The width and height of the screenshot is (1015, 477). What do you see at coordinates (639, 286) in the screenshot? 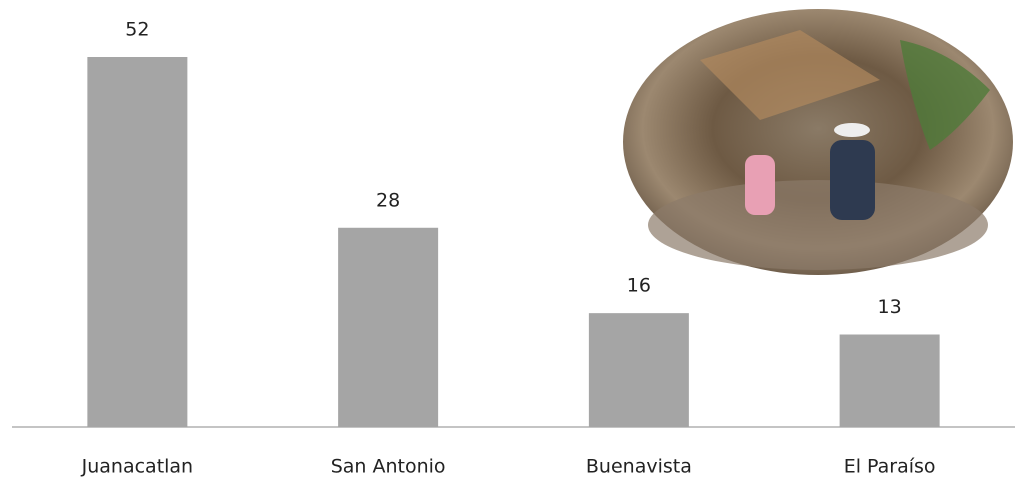
I see `value-label: 16` at bounding box center [639, 286].